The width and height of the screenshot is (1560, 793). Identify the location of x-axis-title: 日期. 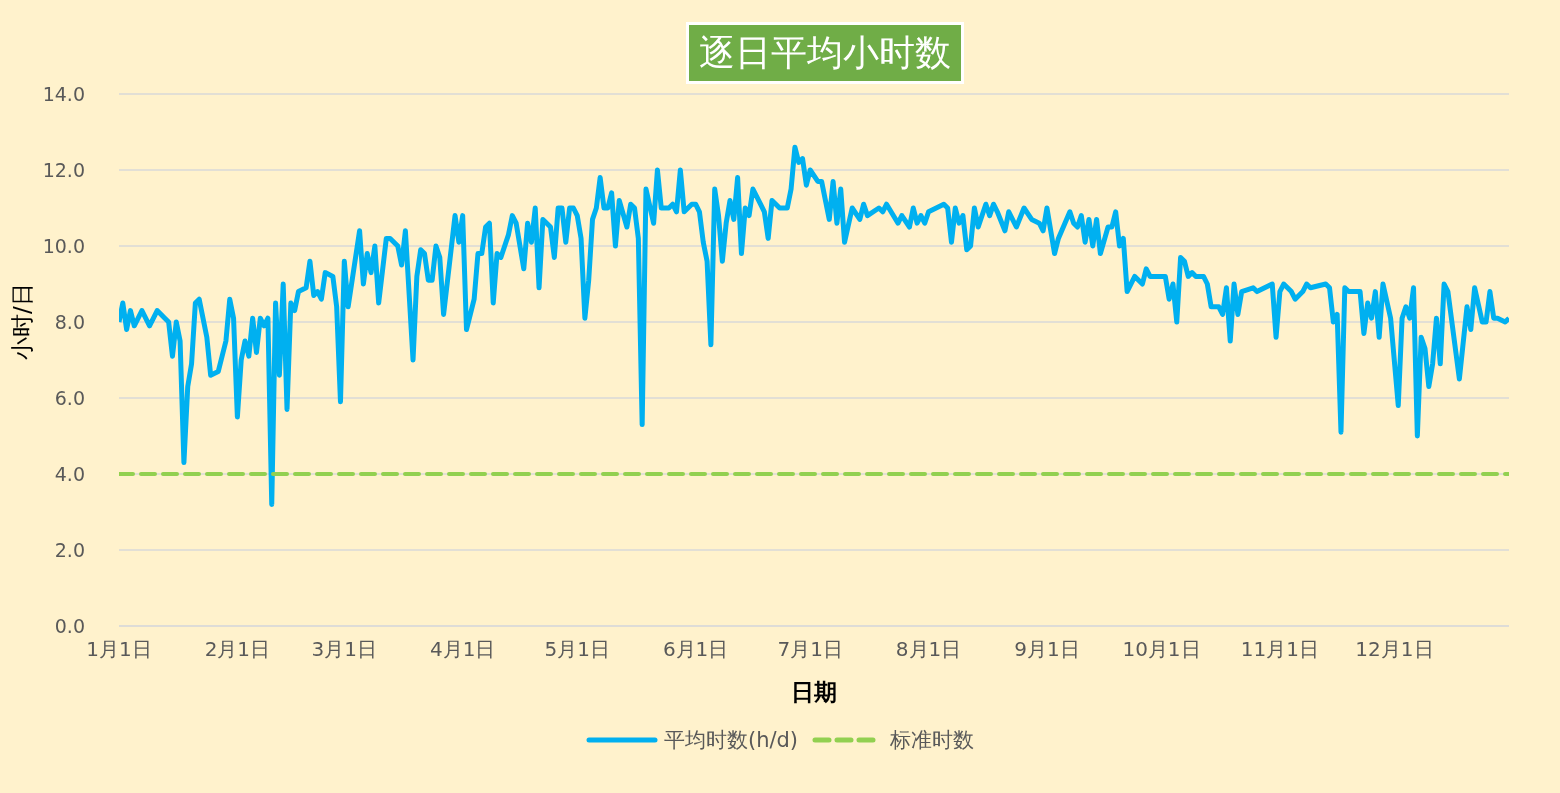
(814, 692).